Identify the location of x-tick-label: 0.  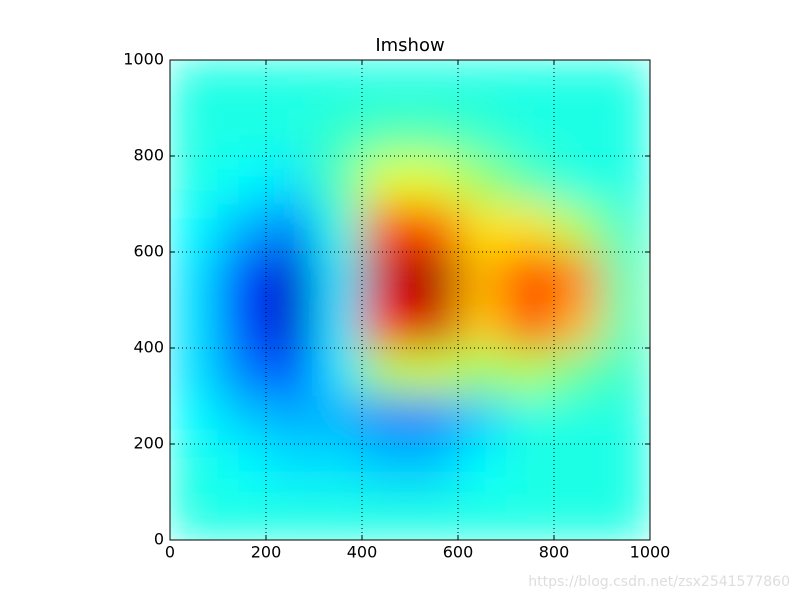
(170, 552).